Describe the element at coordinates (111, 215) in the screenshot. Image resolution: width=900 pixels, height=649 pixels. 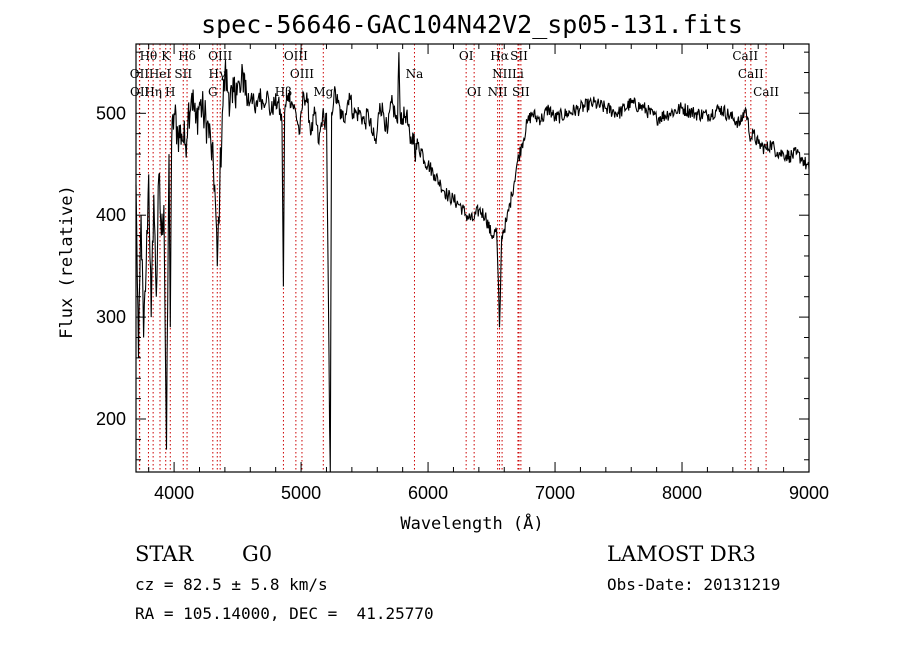
I see `y-tick-label: 400` at that location.